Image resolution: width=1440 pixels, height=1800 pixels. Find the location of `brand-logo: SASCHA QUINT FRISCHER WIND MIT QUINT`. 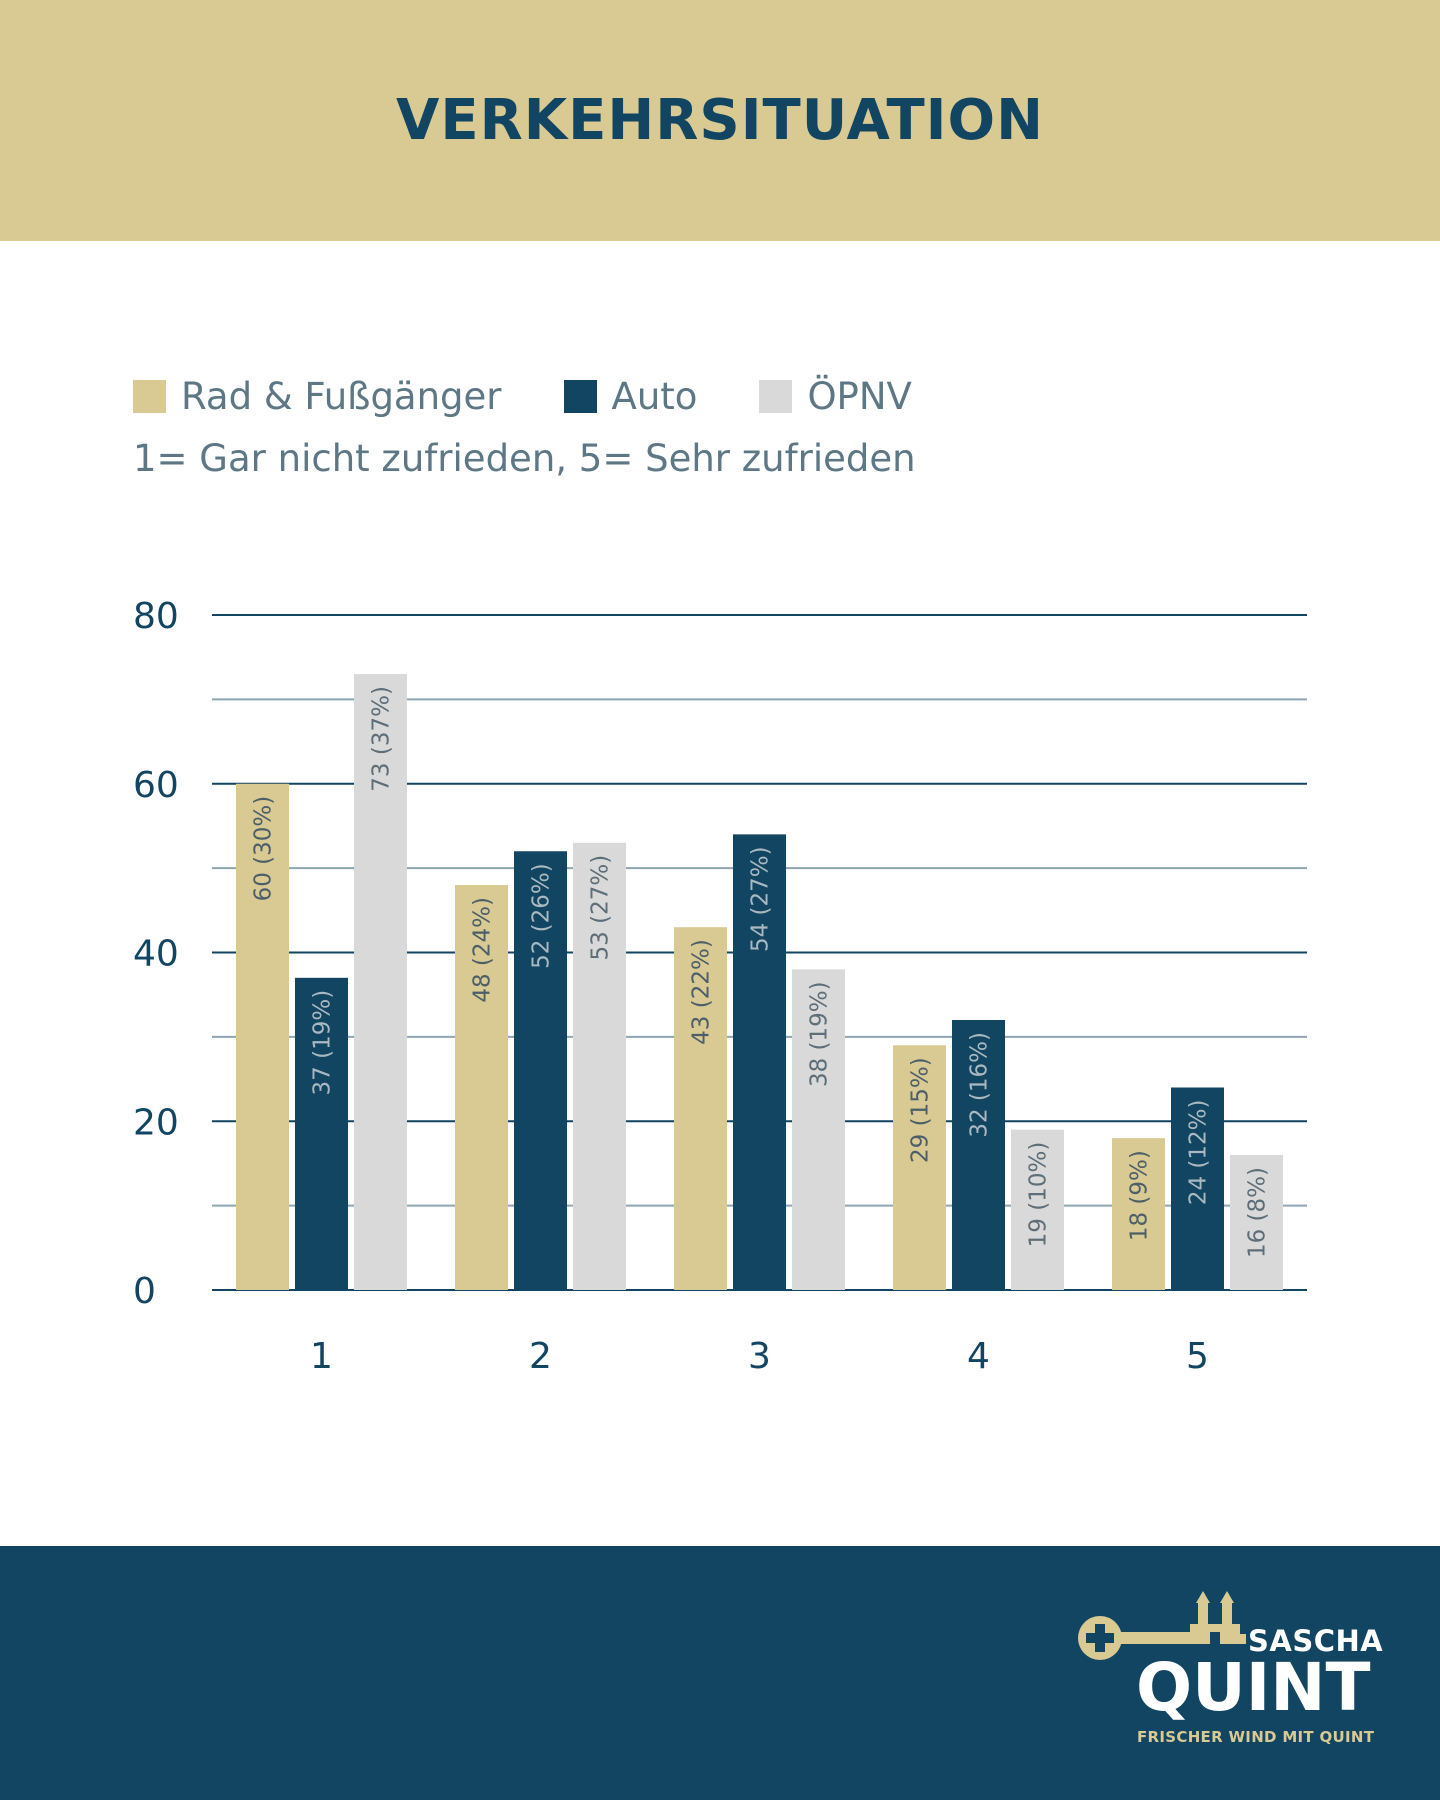

brand-logo: SASCHA QUINT FRISCHER WIND MIT QUINT is located at coordinates (1227, 1673).